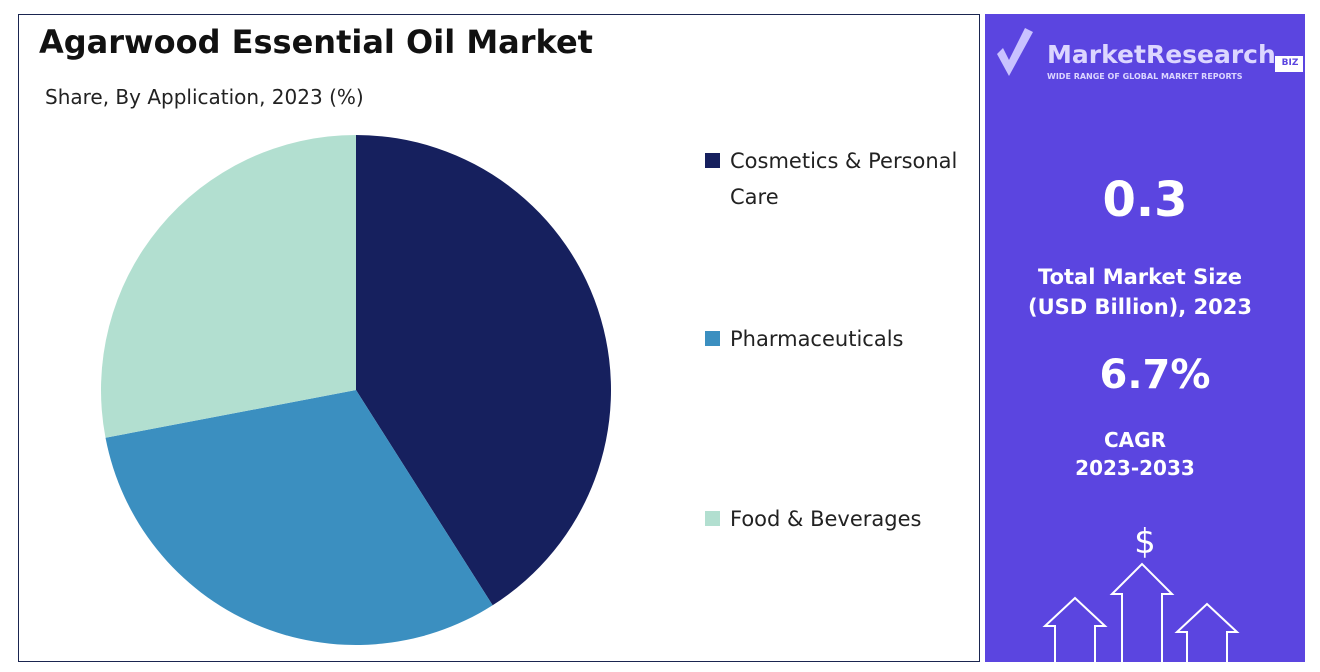 Image resolution: width=1320 pixels, height=672 pixels. What do you see at coordinates (1135, 440) in the screenshot?
I see `cagr-label: CAGR` at bounding box center [1135, 440].